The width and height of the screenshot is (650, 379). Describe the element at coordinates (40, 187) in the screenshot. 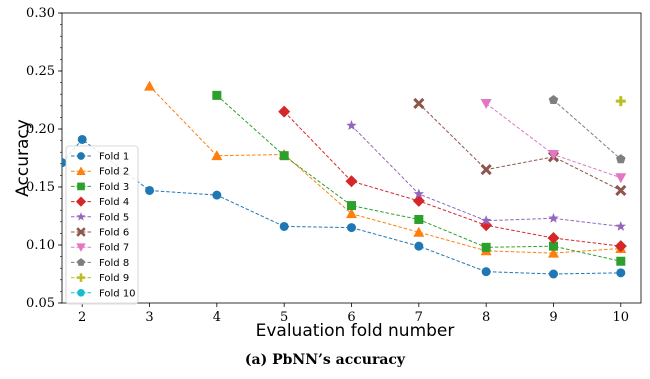

I see `y-tick-label: 0.15` at that location.